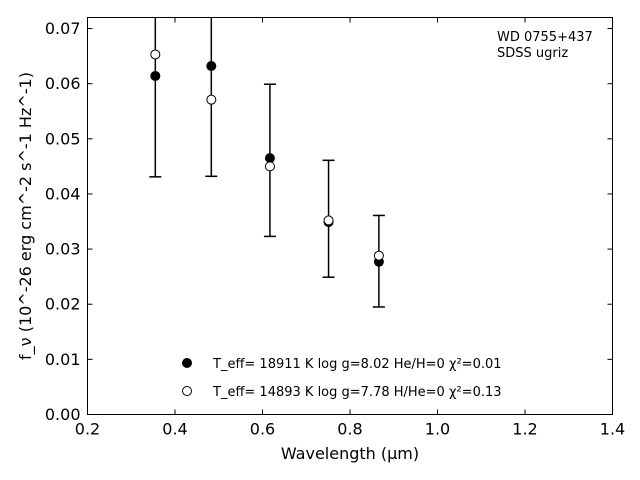 This screenshot has width=640, height=480. What do you see at coordinates (63, 28) in the screenshot?
I see `y-tick-label: 0.07` at bounding box center [63, 28].